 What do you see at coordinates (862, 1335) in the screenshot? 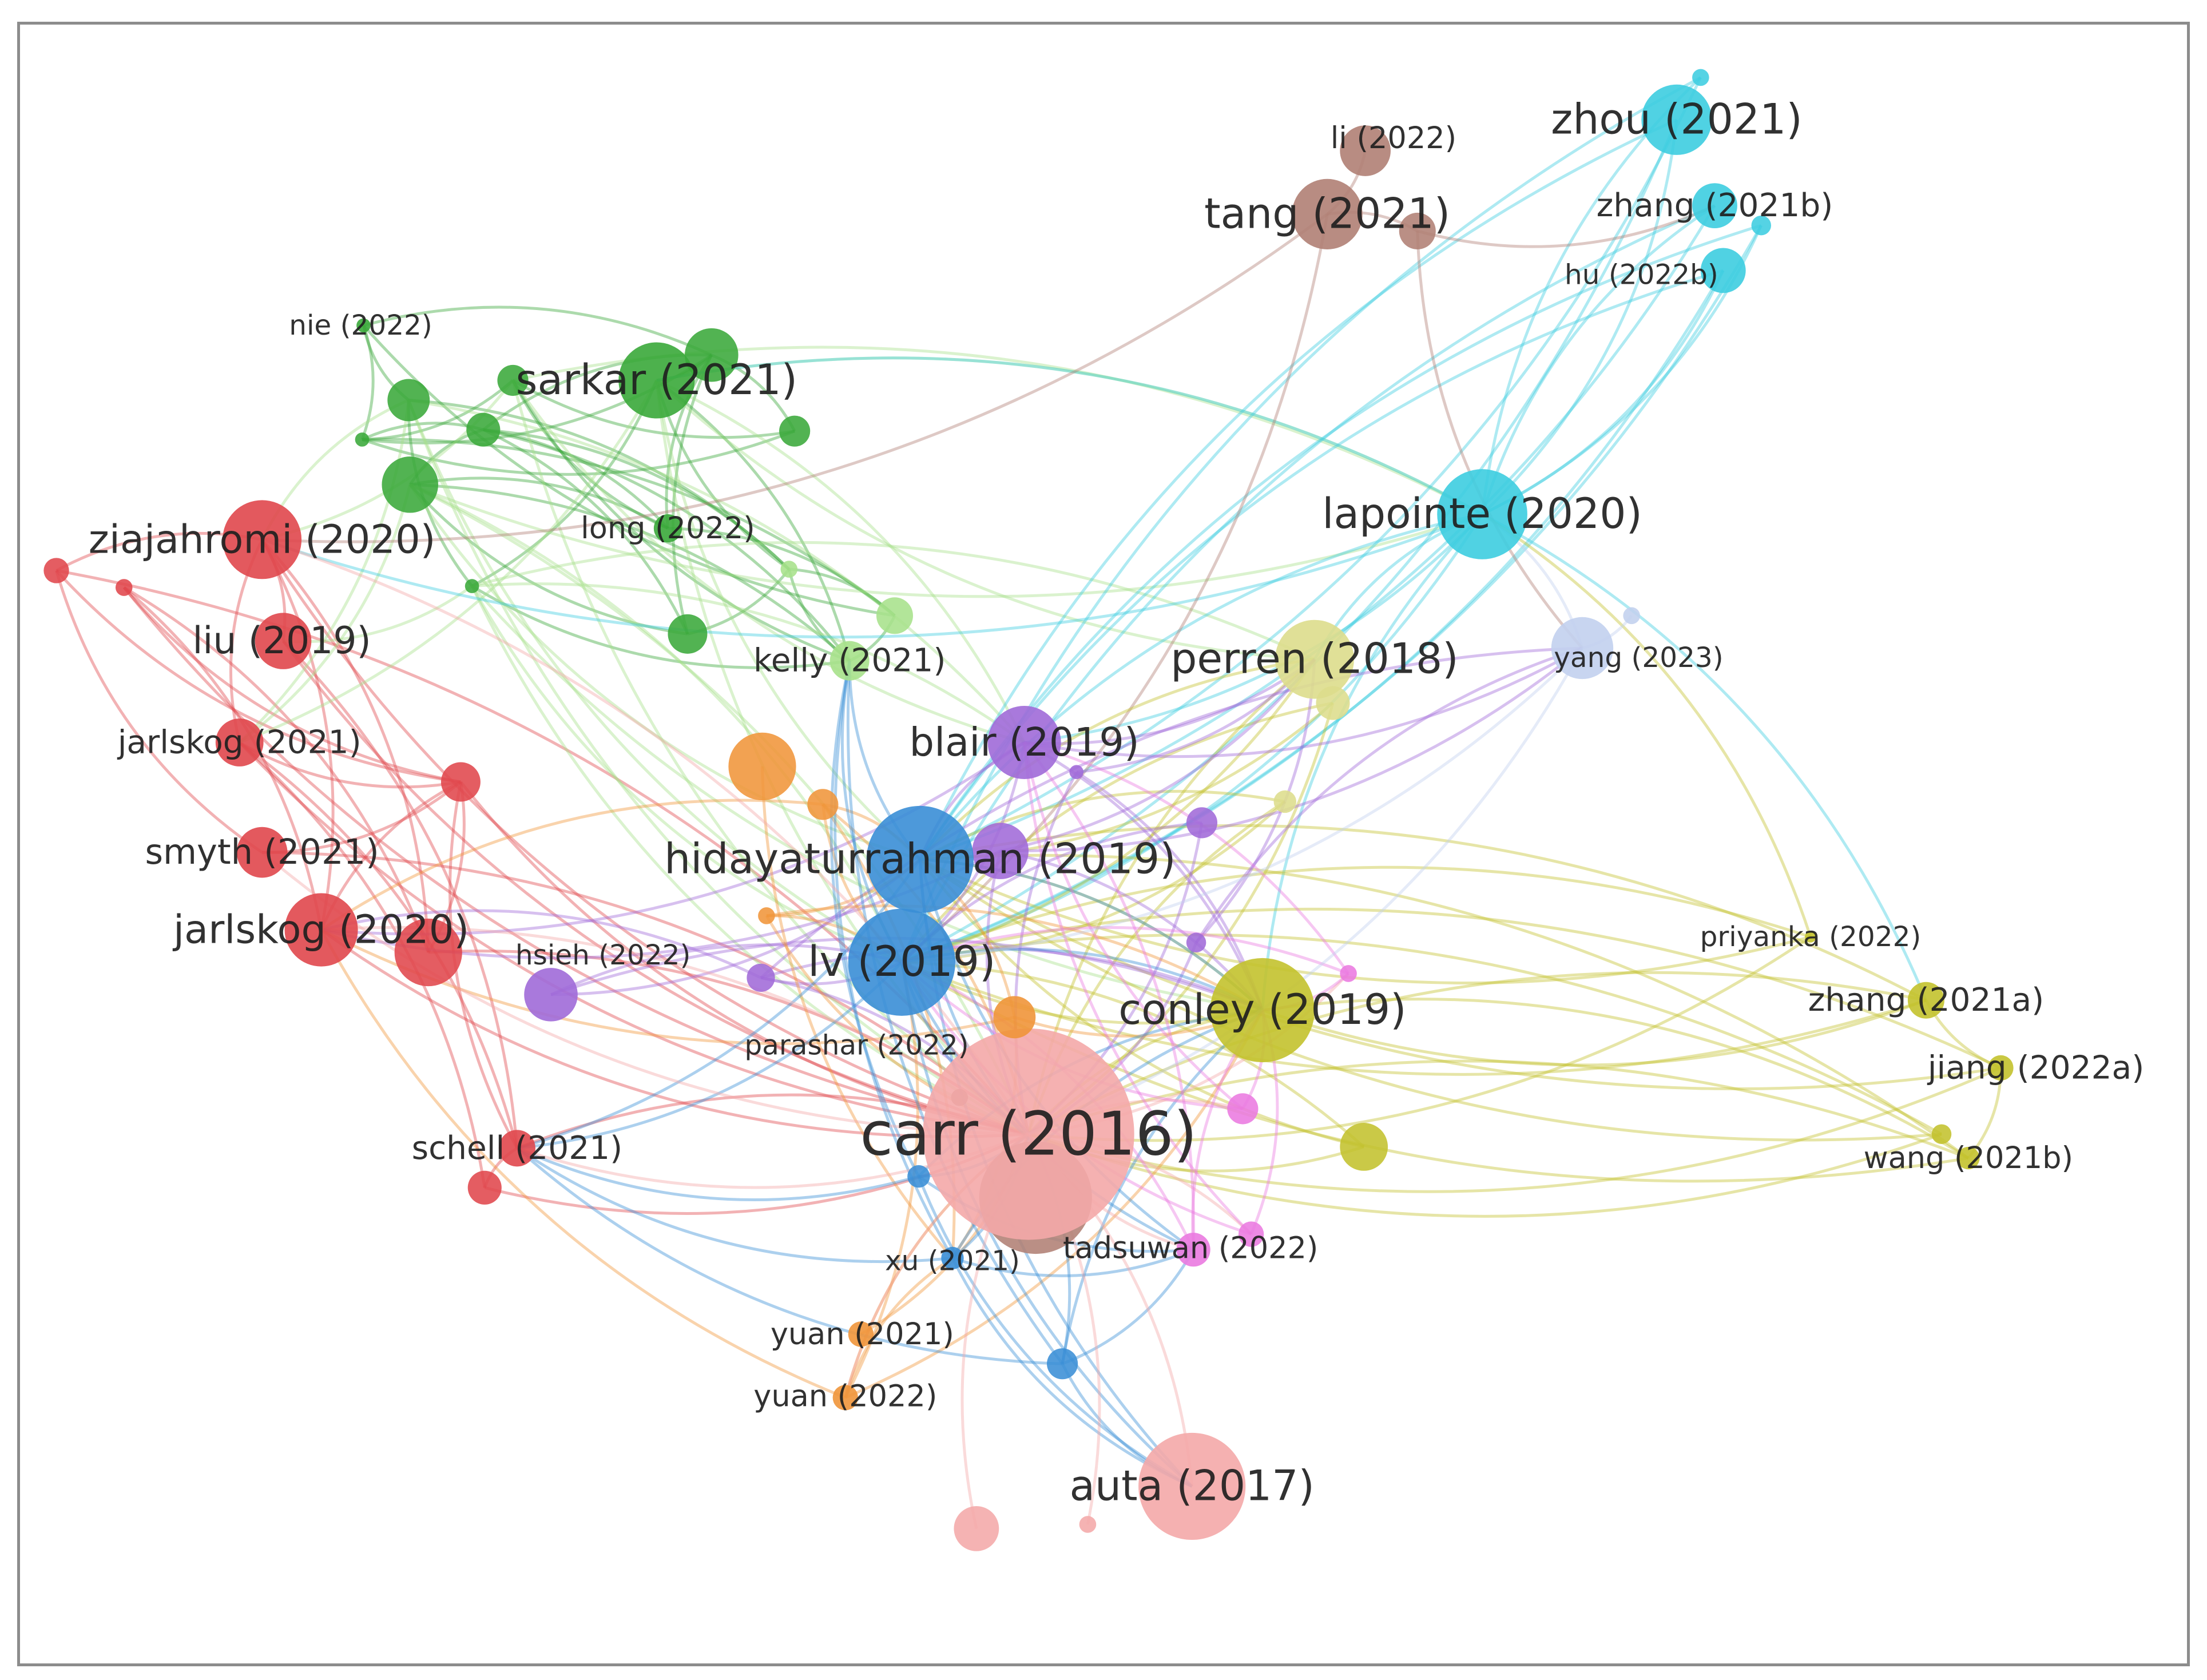
I see `node-label-yuan2021: yuan (2021)` at bounding box center [862, 1335].